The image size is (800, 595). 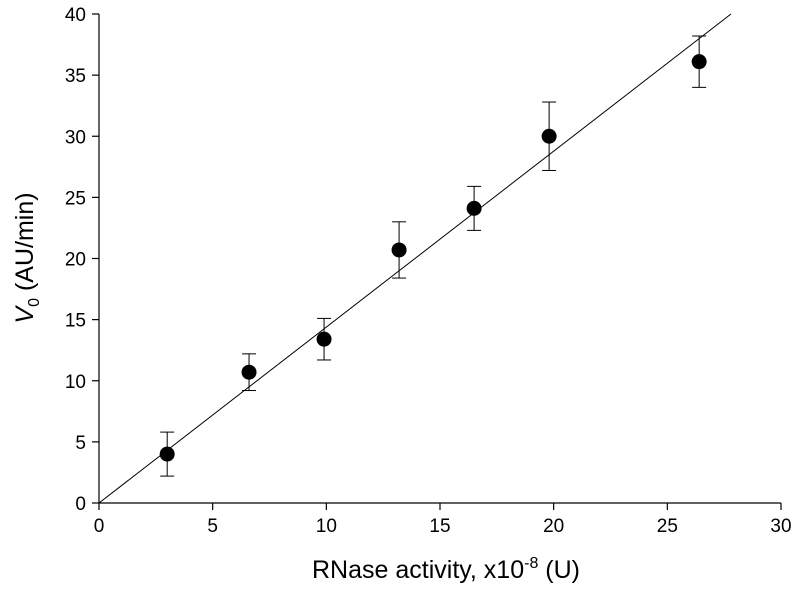 I want to click on x-tick-label: 30, so click(x=780, y=526).